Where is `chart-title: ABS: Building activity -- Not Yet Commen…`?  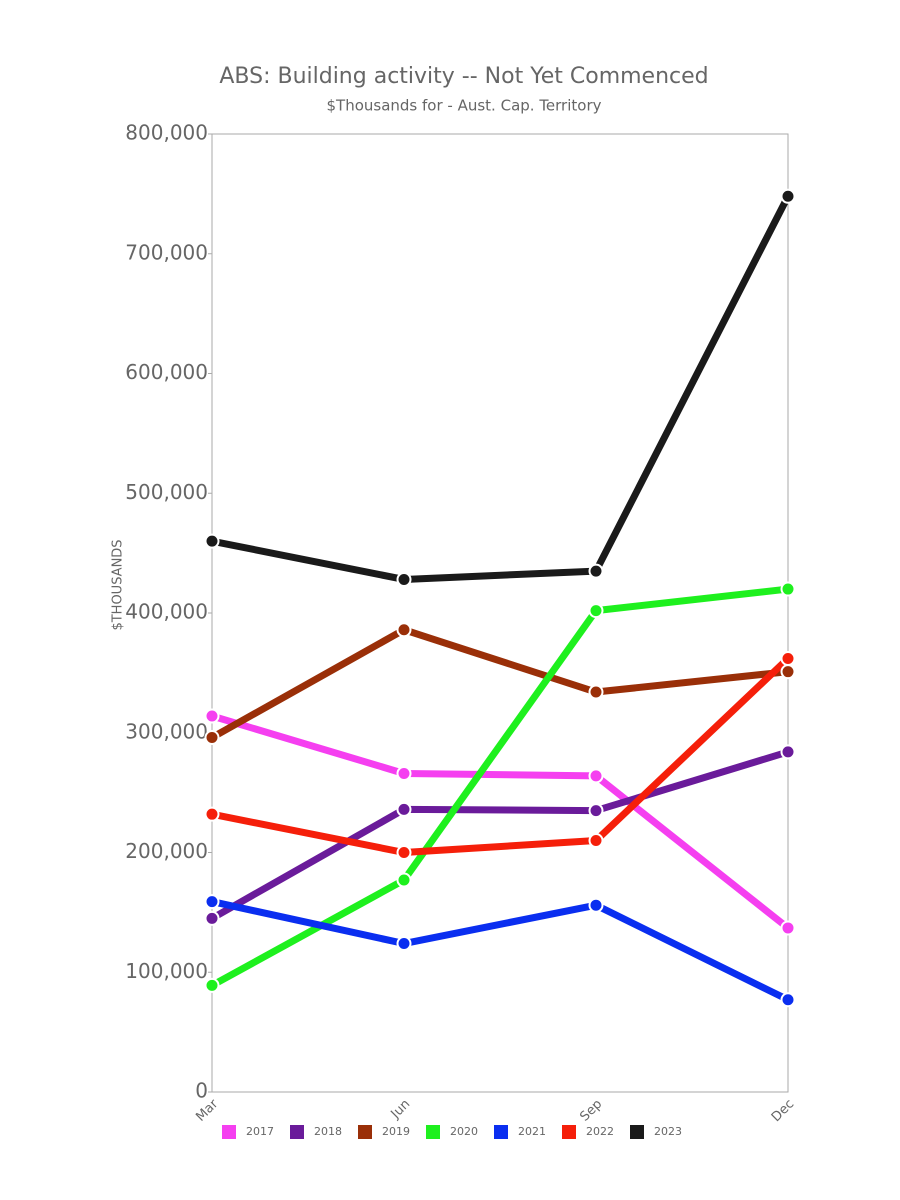
chart-title: ABS: Building activity -- Not Yet Commen… is located at coordinates (463, 76).